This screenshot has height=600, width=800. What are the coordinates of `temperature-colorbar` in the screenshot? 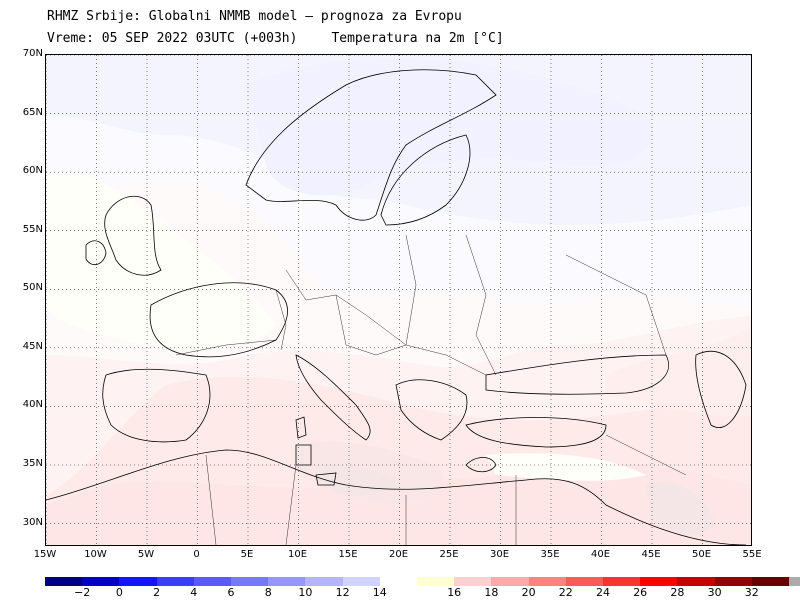 It's located at (422, 581).